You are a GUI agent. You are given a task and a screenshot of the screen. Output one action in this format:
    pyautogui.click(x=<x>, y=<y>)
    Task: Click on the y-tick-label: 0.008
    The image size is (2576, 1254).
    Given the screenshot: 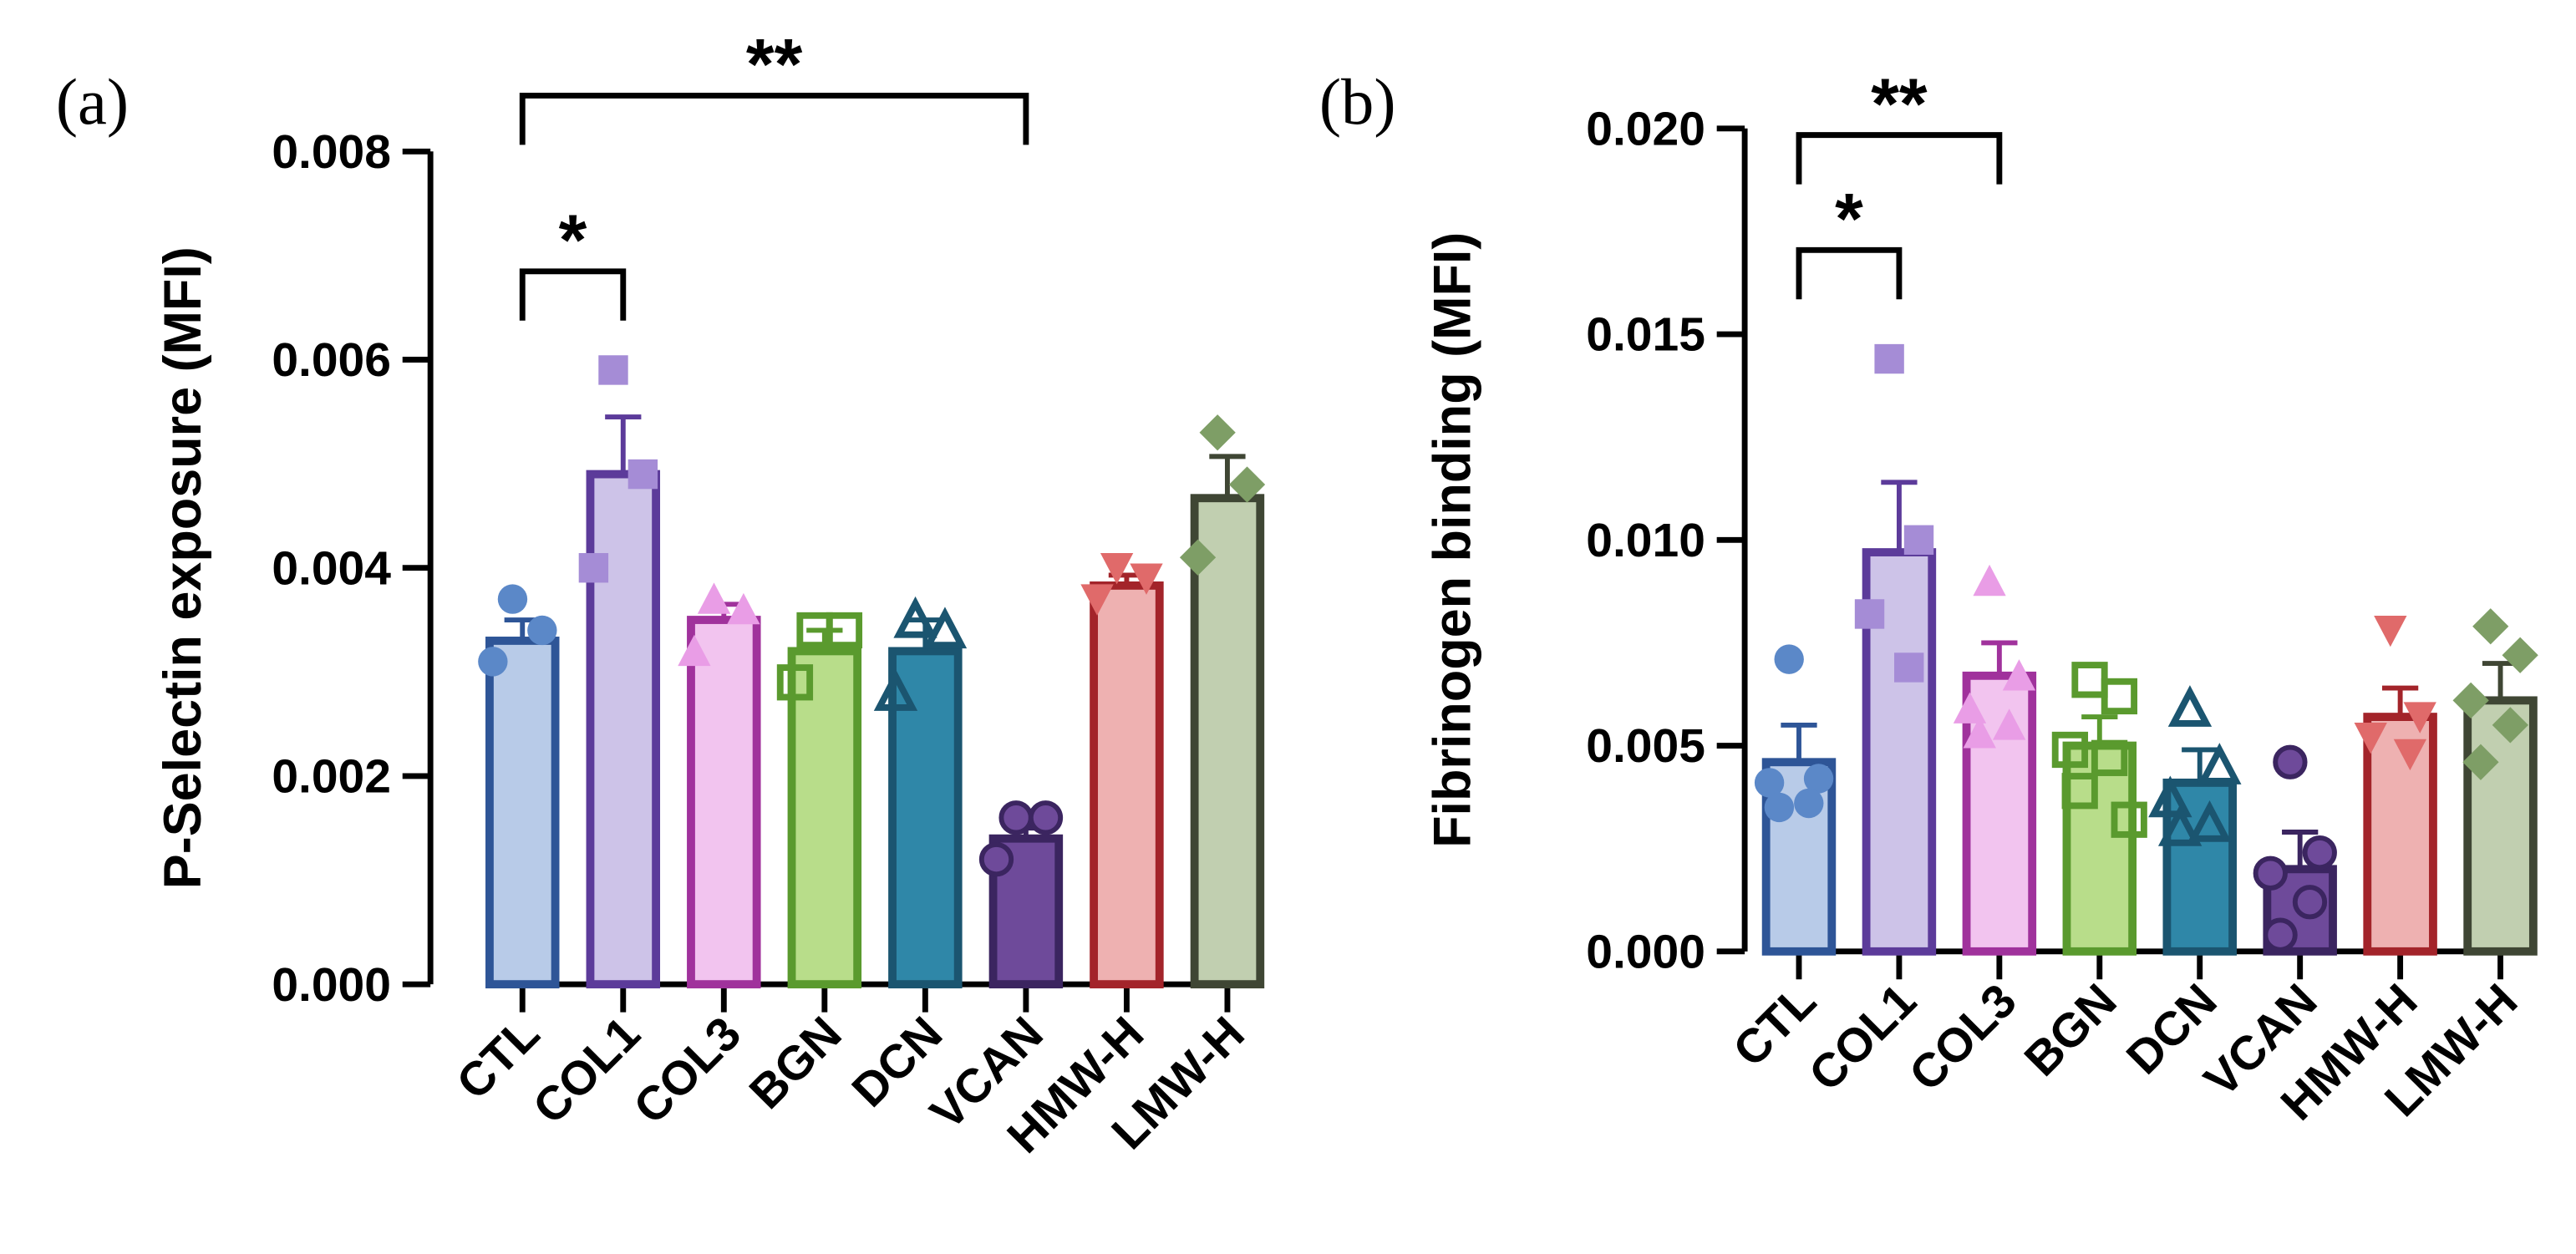 What is the action you would take?
    pyautogui.click(x=331, y=152)
    